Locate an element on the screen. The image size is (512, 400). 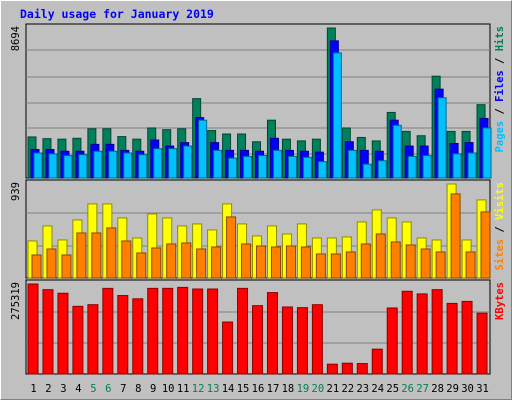
legend-entry-pages: Pages is located at coordinates (500, 137).